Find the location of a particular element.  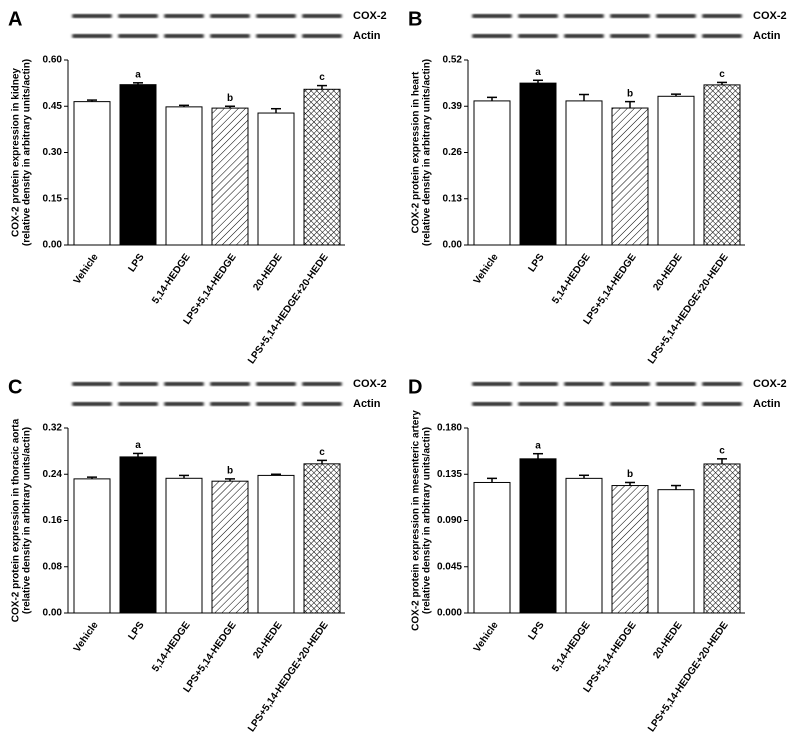

y-tick-label: 0.16 is located at coordinates (53, 520).